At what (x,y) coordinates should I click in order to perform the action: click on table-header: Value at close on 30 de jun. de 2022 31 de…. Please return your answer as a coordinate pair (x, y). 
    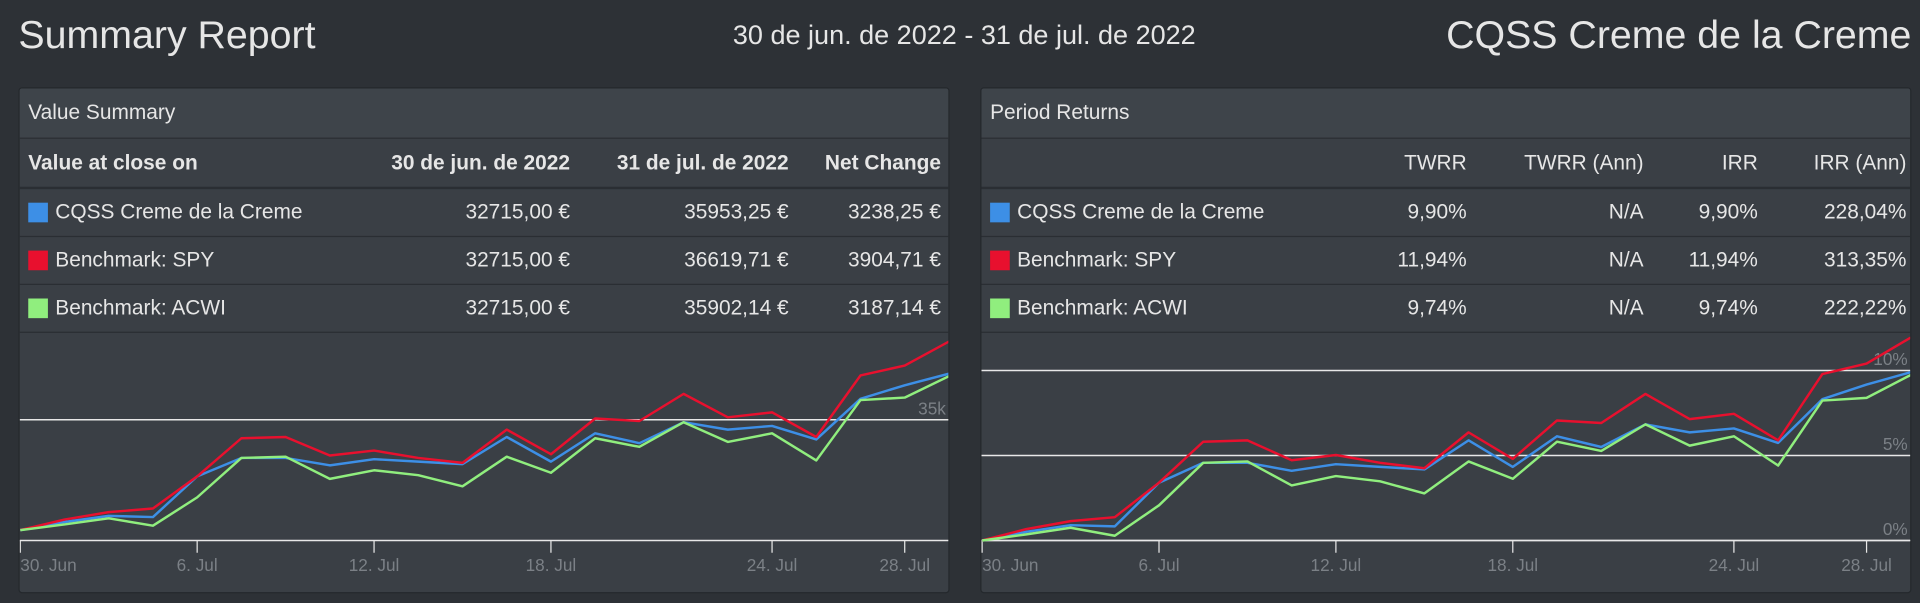
    Looking at the image, I should click on (484, 164).